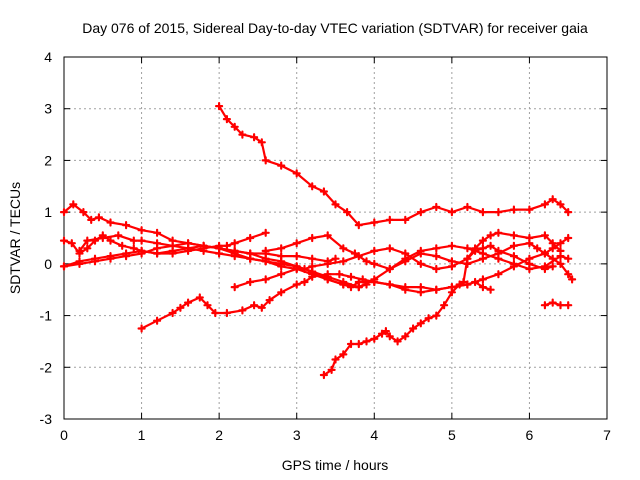 The image size is (640, 480). Describe the element at coordinates (374, 435) in the screenshot. I see `x-tick-label: 4` at that location.